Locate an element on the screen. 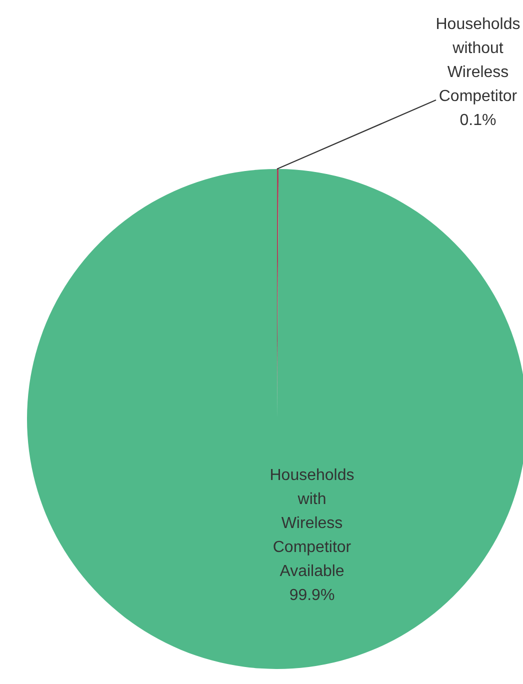 The width and height of the screenshot is (523, 684). slice-label: Households with Wireless Competitor Available is located at coordinates (312, 523).